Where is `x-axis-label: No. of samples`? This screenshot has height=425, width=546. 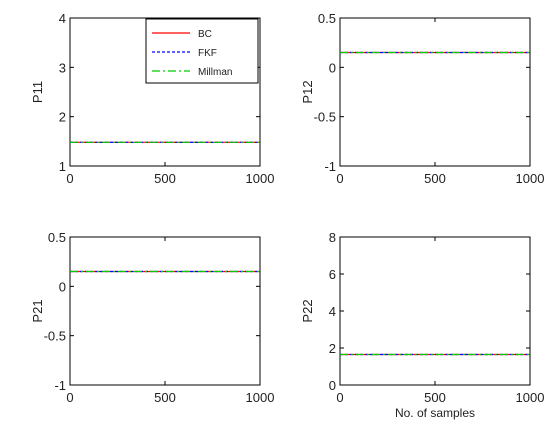 x-axis-label: No. of samples is located at coordinates (435, 413).